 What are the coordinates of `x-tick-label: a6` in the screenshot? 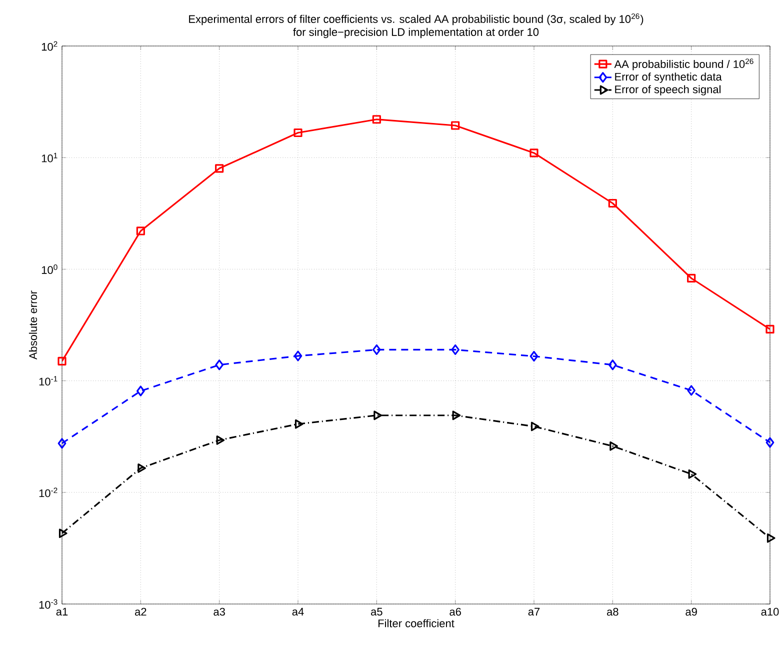 It's located at (455, 612).